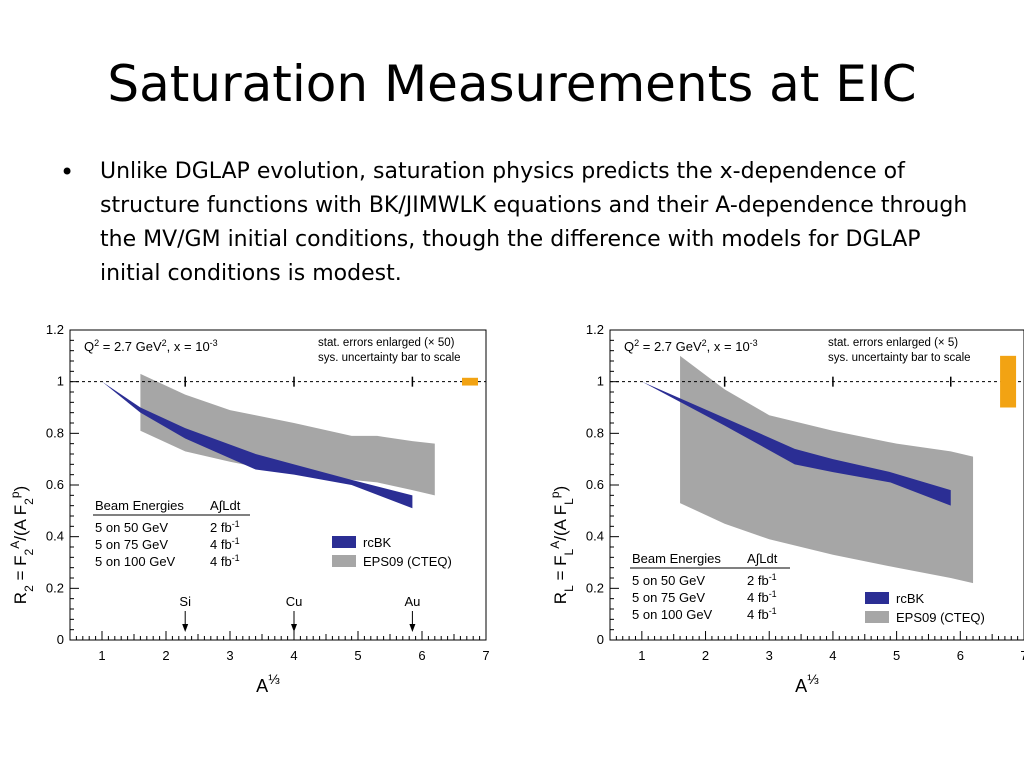 The height and width of the screenshot is (768, 1024). What do you see at coordinates (512, 84) in the screenshot?
I see `slide-title: Saturation Measurements at EIC` at bounding box center [512, 84].